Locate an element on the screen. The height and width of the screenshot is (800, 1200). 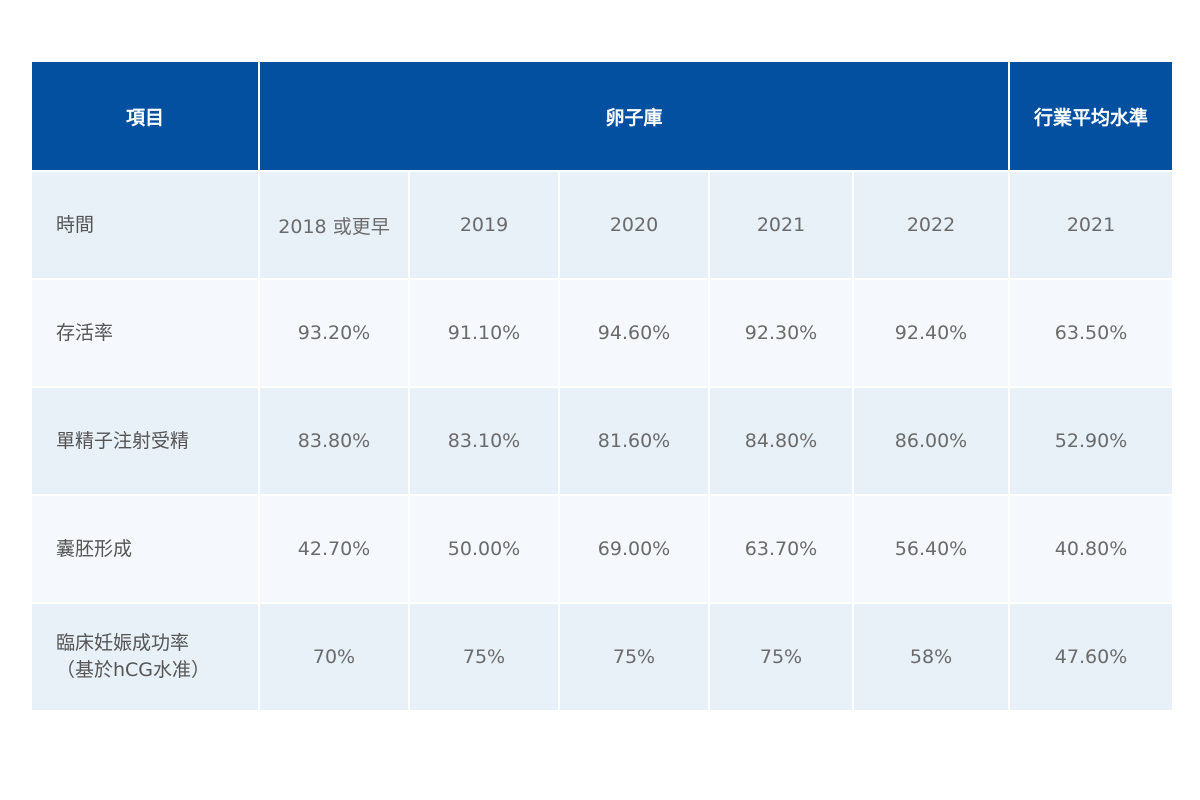
time-row-label: 時間 is located at coordinates (145, 225).